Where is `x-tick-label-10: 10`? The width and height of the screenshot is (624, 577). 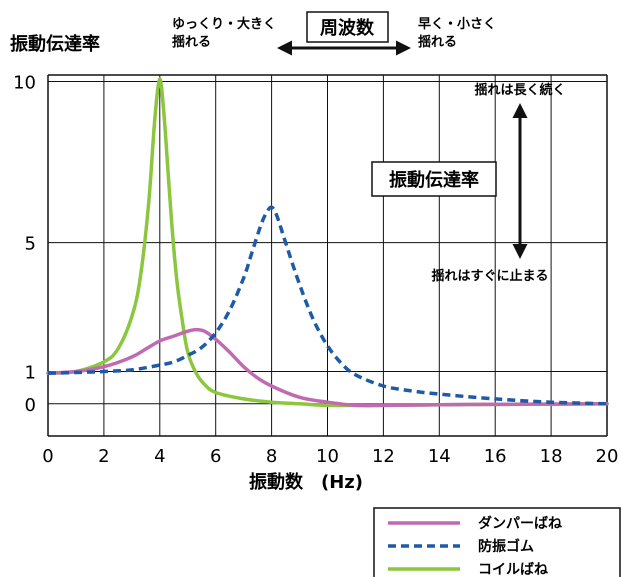 x-tick-label-10: 10 is located at coordinates (327, 456).